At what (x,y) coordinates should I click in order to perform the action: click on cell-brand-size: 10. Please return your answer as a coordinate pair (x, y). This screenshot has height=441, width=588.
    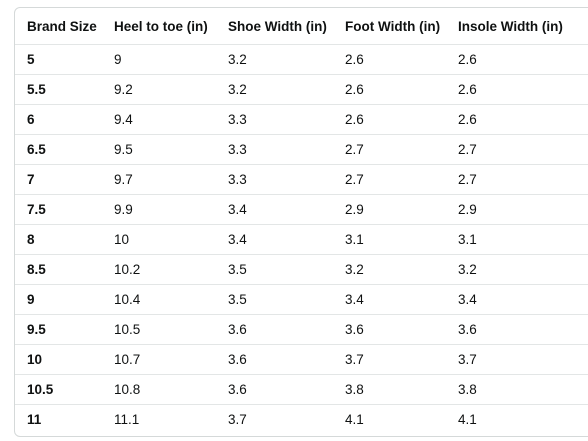
    Looking at the image, I should click on (58, 359).